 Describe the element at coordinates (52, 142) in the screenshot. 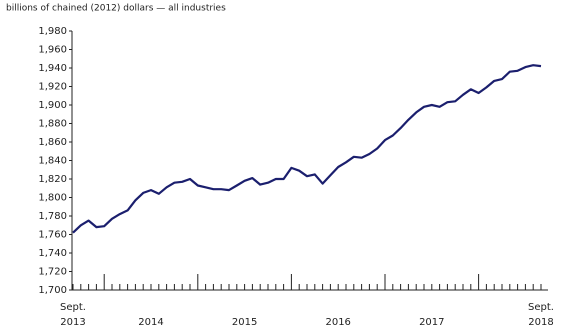

I see `y-tick-label: 1,860` at that location.